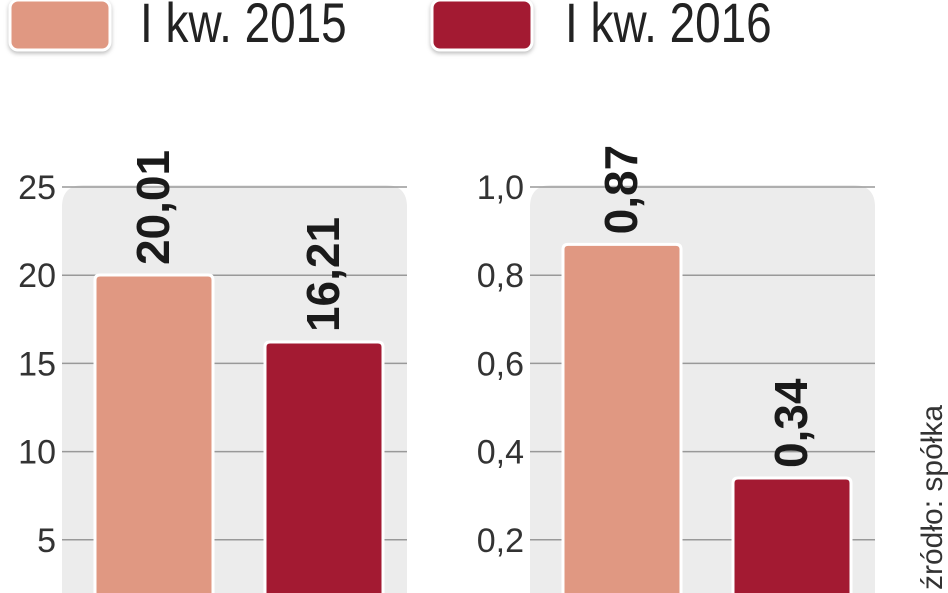 This screenshot has width=948, height=593. I want to click on legend-label-2: I kw. 2016, so click(668, 27).